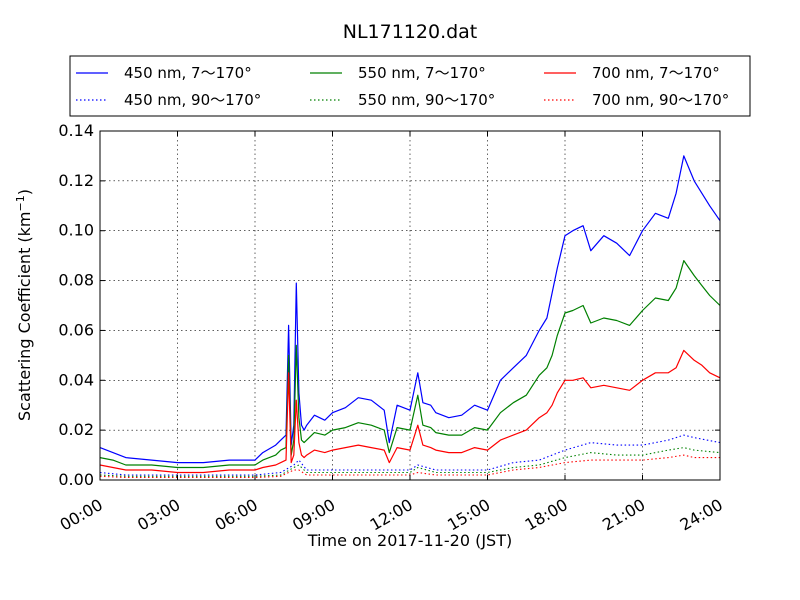 This screenshot has width=800, height=600. I want to click on legend-label: 700 nm, 7～170°, so click(656, 73).